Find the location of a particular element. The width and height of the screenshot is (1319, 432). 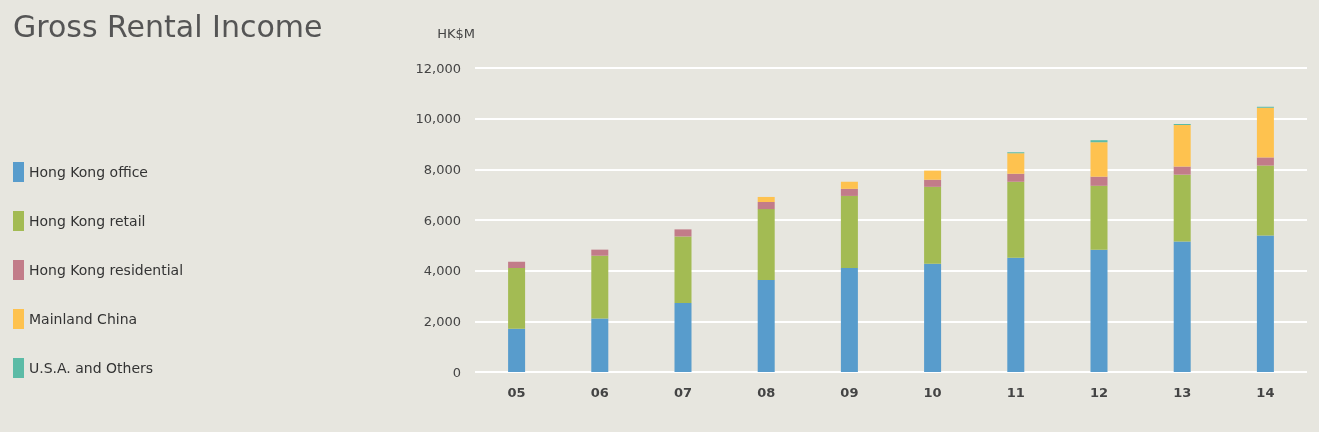

legend-label: Mainland China is located at coordinates (83, 319).